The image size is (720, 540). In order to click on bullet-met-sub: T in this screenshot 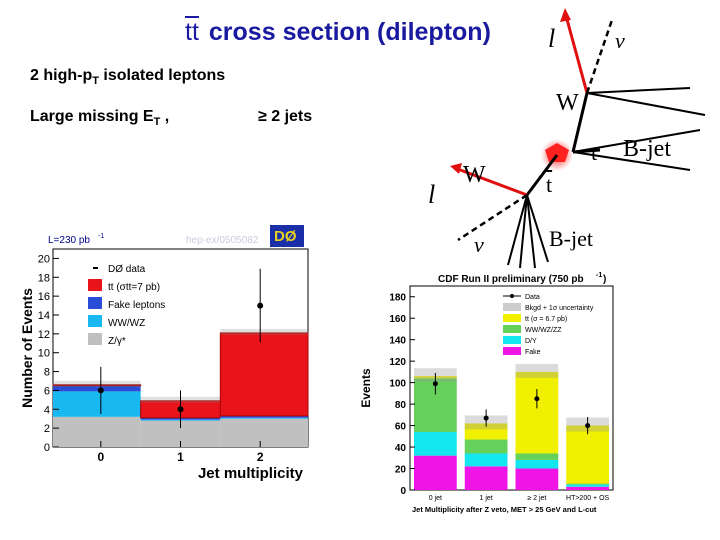, I will do `click(157, 122)`.